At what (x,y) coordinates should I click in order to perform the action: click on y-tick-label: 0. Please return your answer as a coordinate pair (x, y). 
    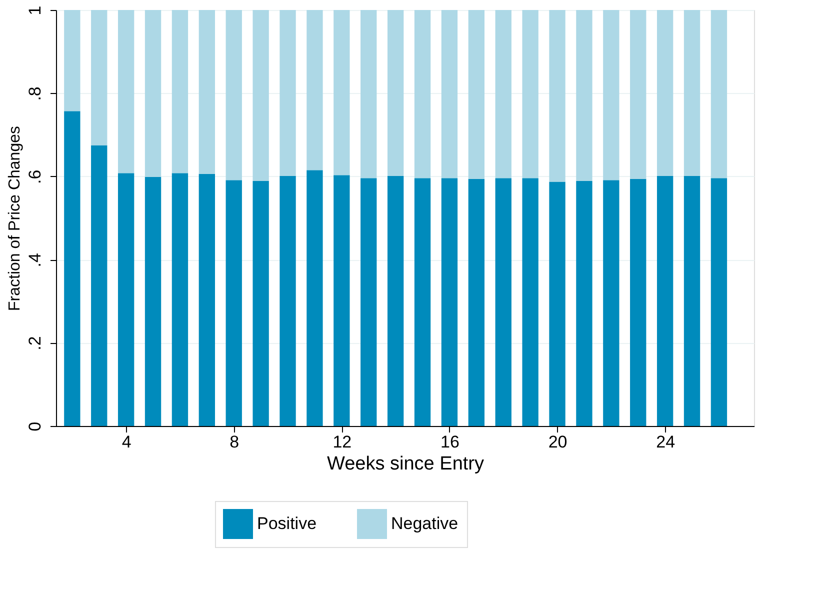
    Looking at the image, I should click on (35, 427).